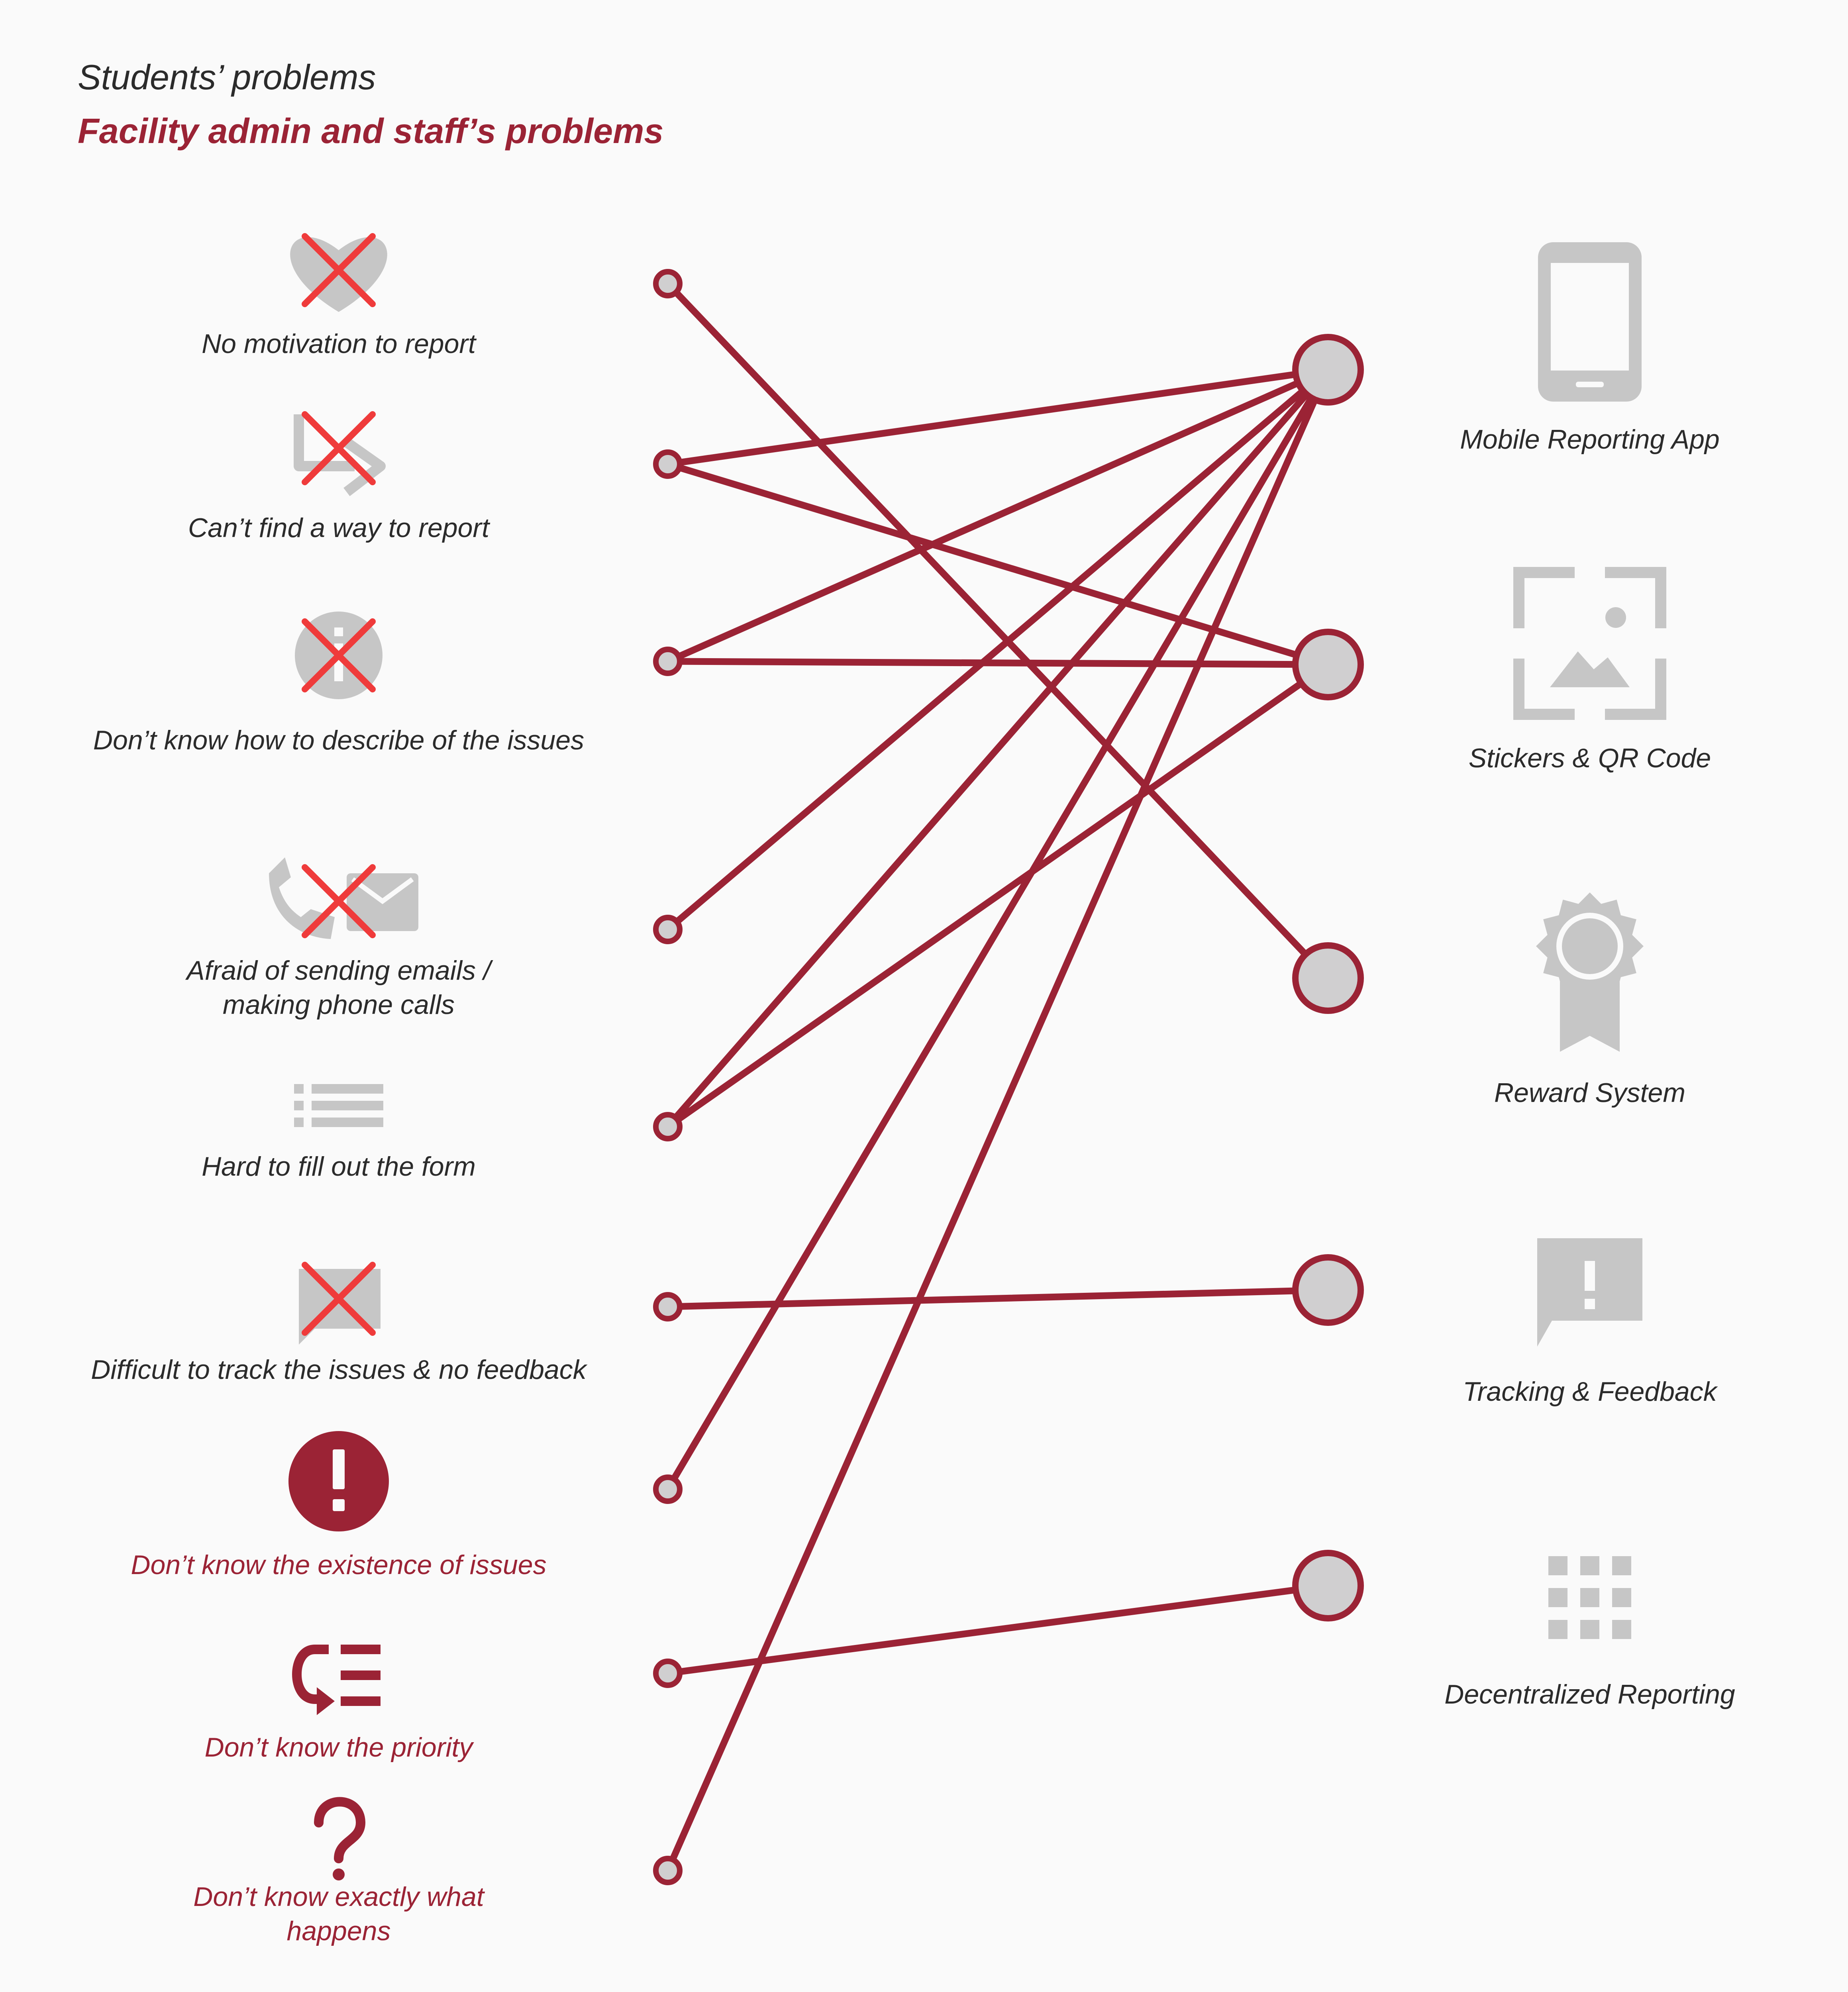  Describe the element at coordinates (1590, 322) in the screenshot. I see `phone-icon` at that location.